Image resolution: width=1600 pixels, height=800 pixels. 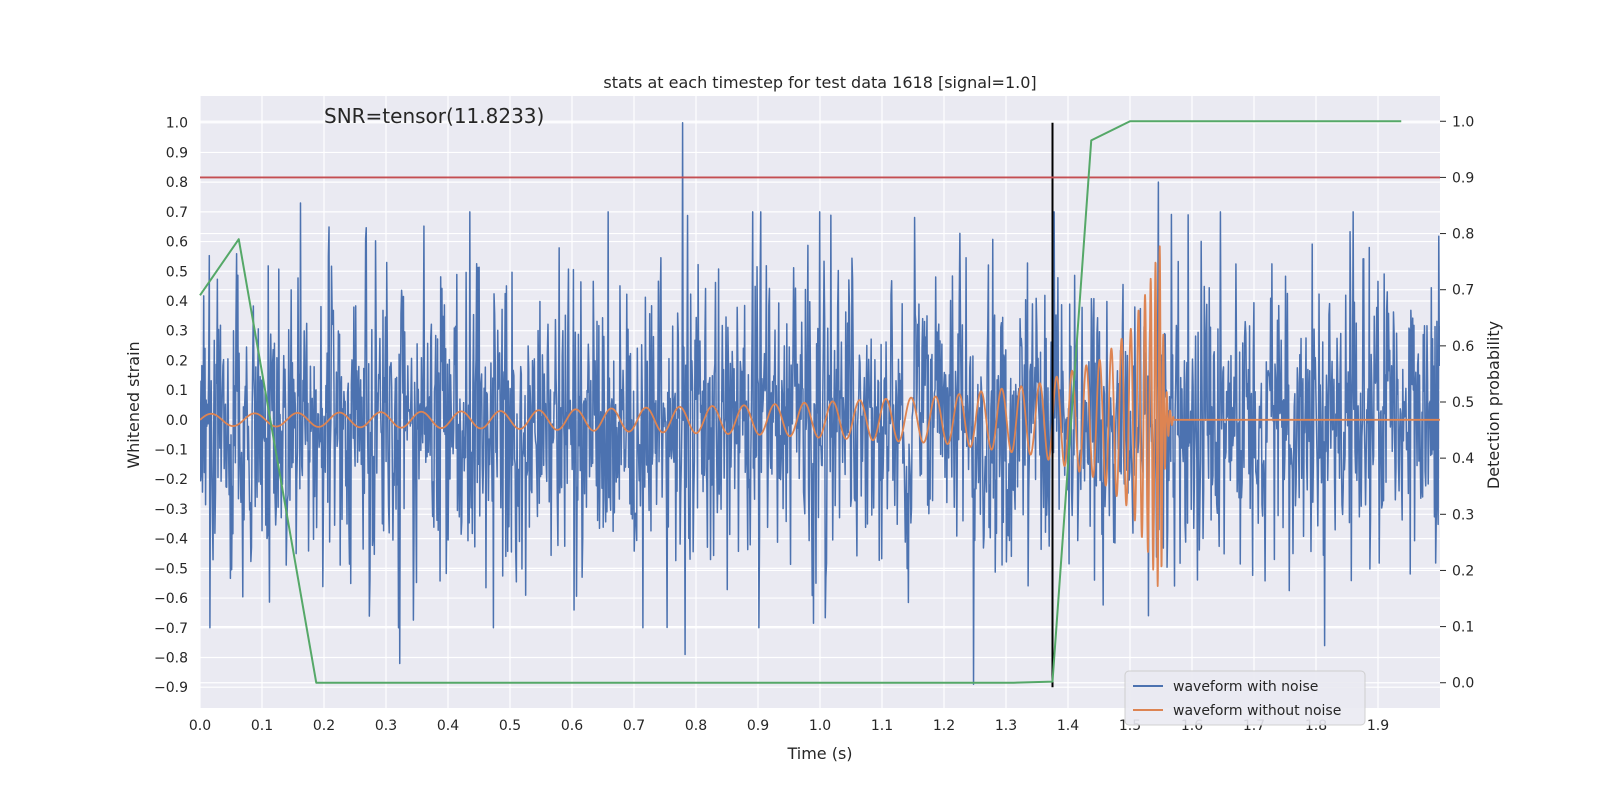 I want to click on legend-label-waveform-without-noise: waveform without noise, so click(x=1257, y=711).